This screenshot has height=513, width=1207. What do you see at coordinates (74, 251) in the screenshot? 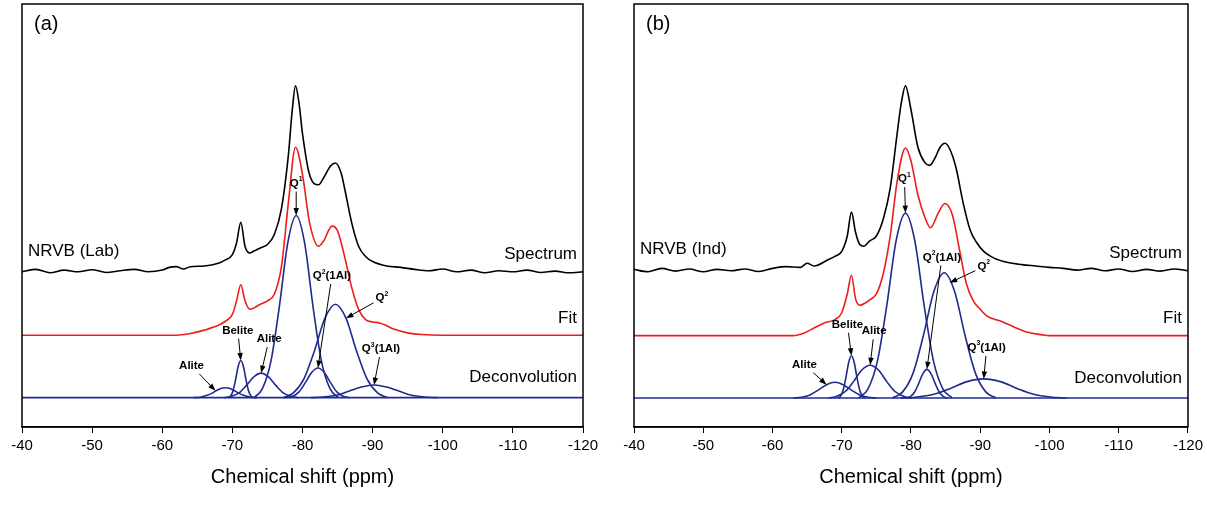
I see `annotation: NRVB (Lab)` at bounding box center [74, 251].